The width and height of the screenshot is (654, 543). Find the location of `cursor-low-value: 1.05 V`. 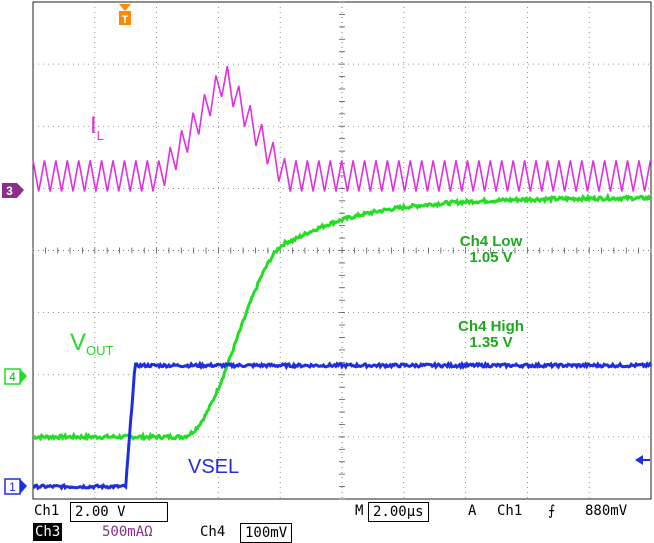

cursor-low-value: 1.05 V is located at coordinates (490, 257).